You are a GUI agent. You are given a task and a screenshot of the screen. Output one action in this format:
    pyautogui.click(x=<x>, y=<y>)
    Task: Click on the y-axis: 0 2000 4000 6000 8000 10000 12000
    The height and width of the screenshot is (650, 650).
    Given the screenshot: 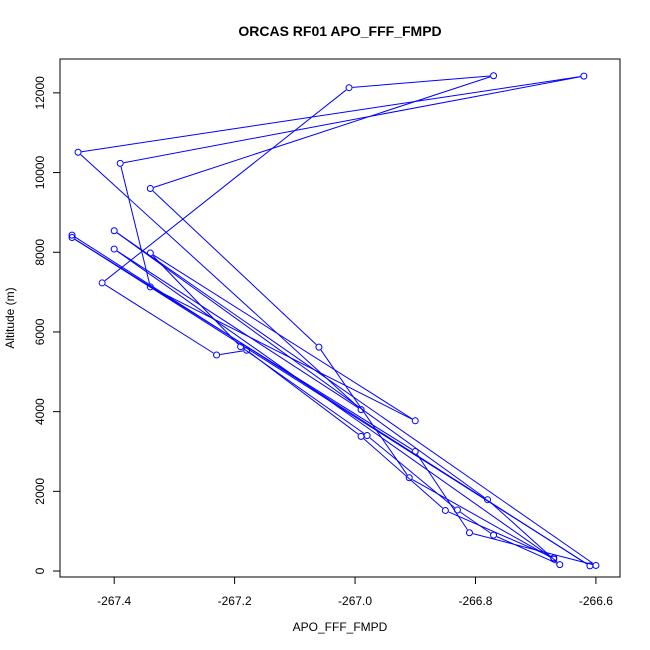 What is the action you would take?
    pyautogui.click(x=46, y=325)
    